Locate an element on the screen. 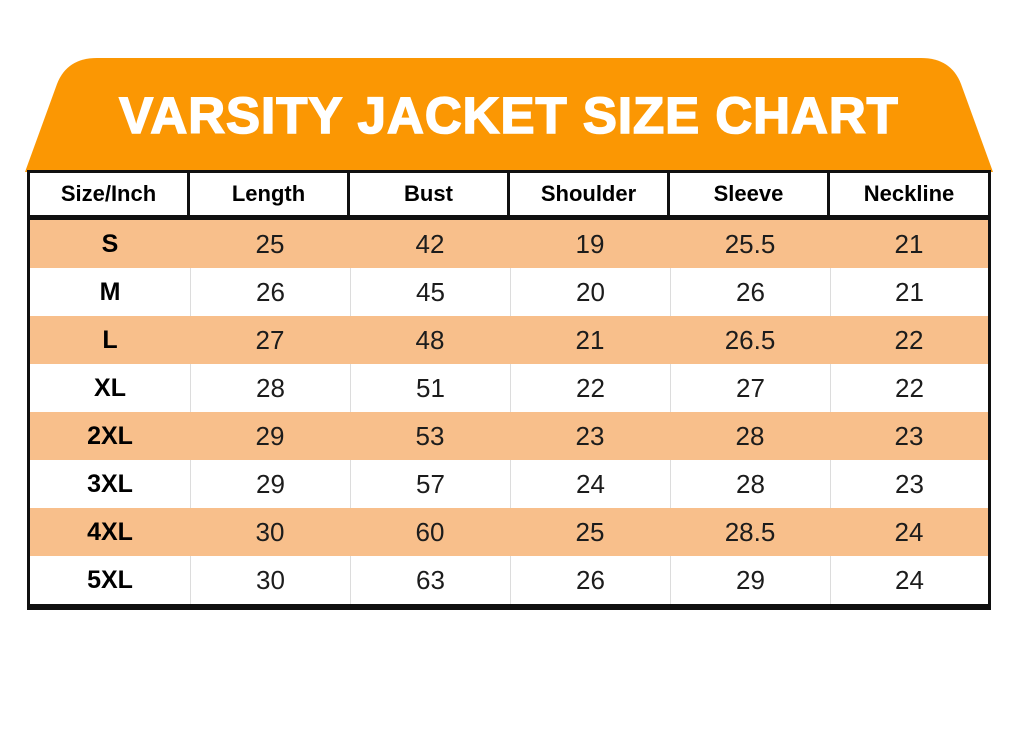  measurement-value: 63 is located at coordinates (430, 580).